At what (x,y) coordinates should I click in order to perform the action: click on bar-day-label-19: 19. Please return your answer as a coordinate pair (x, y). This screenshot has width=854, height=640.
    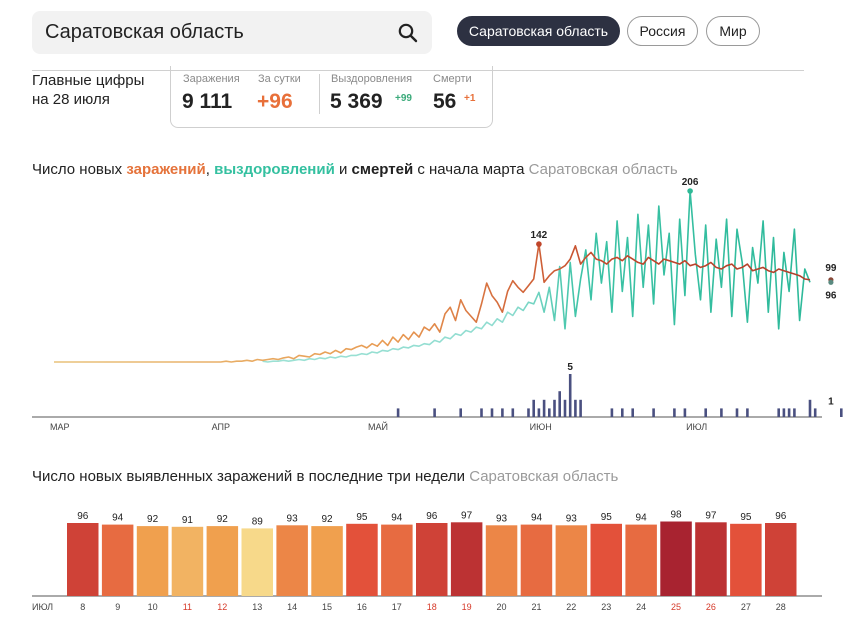
    Looking at the image, I should click on (467, 607).